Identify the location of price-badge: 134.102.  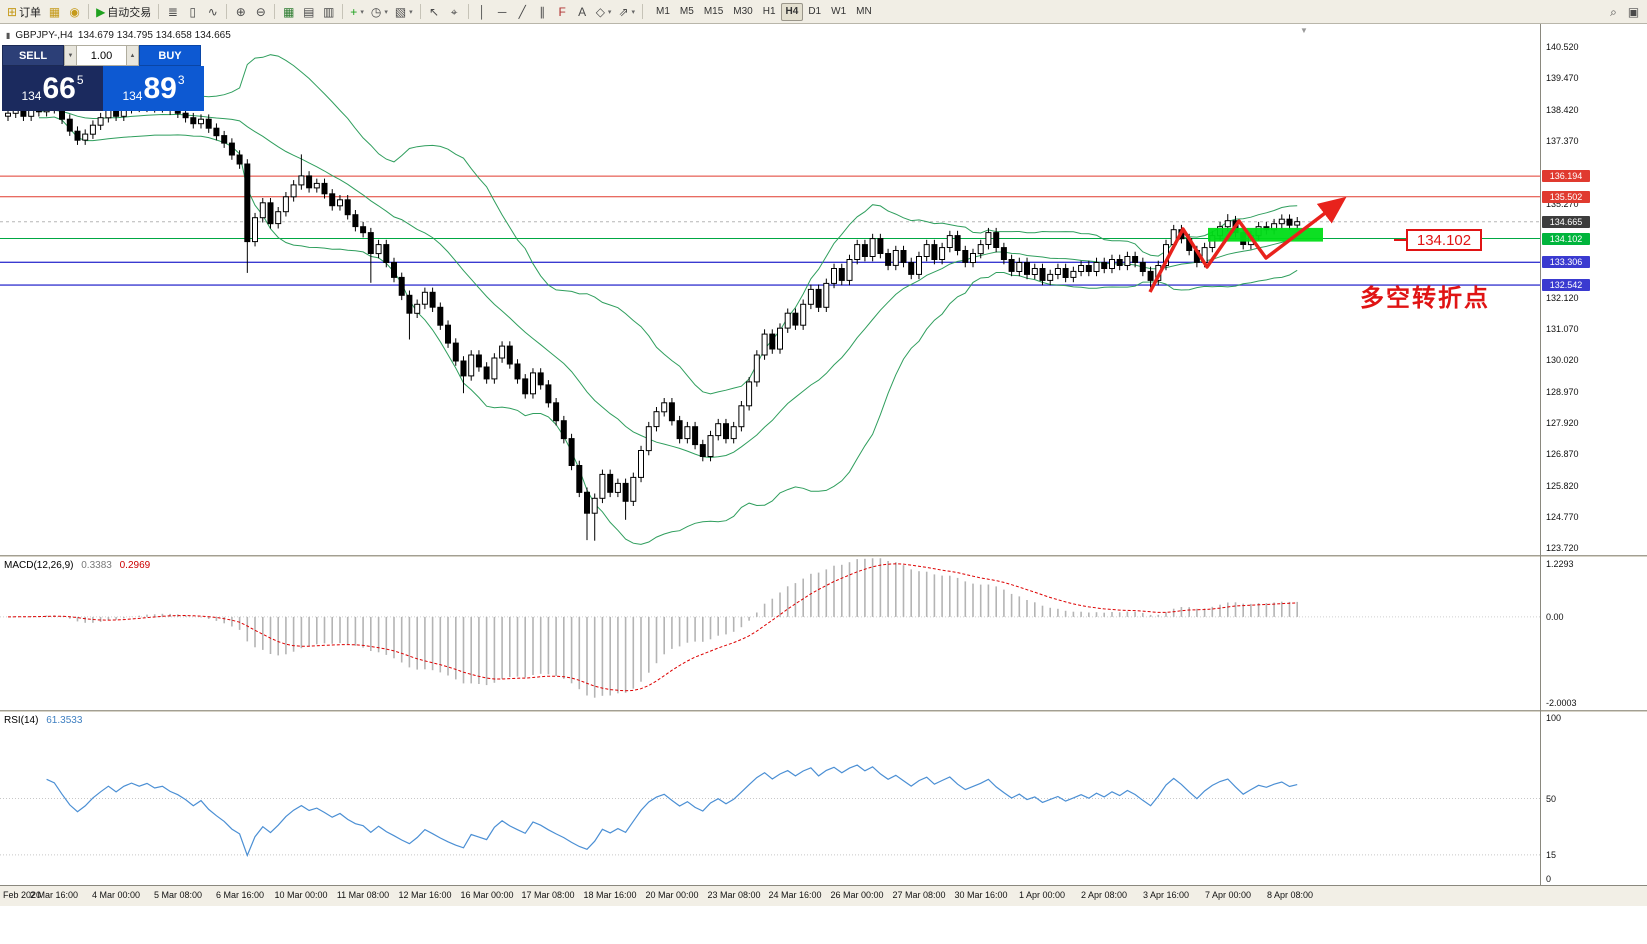
(1566, 239).